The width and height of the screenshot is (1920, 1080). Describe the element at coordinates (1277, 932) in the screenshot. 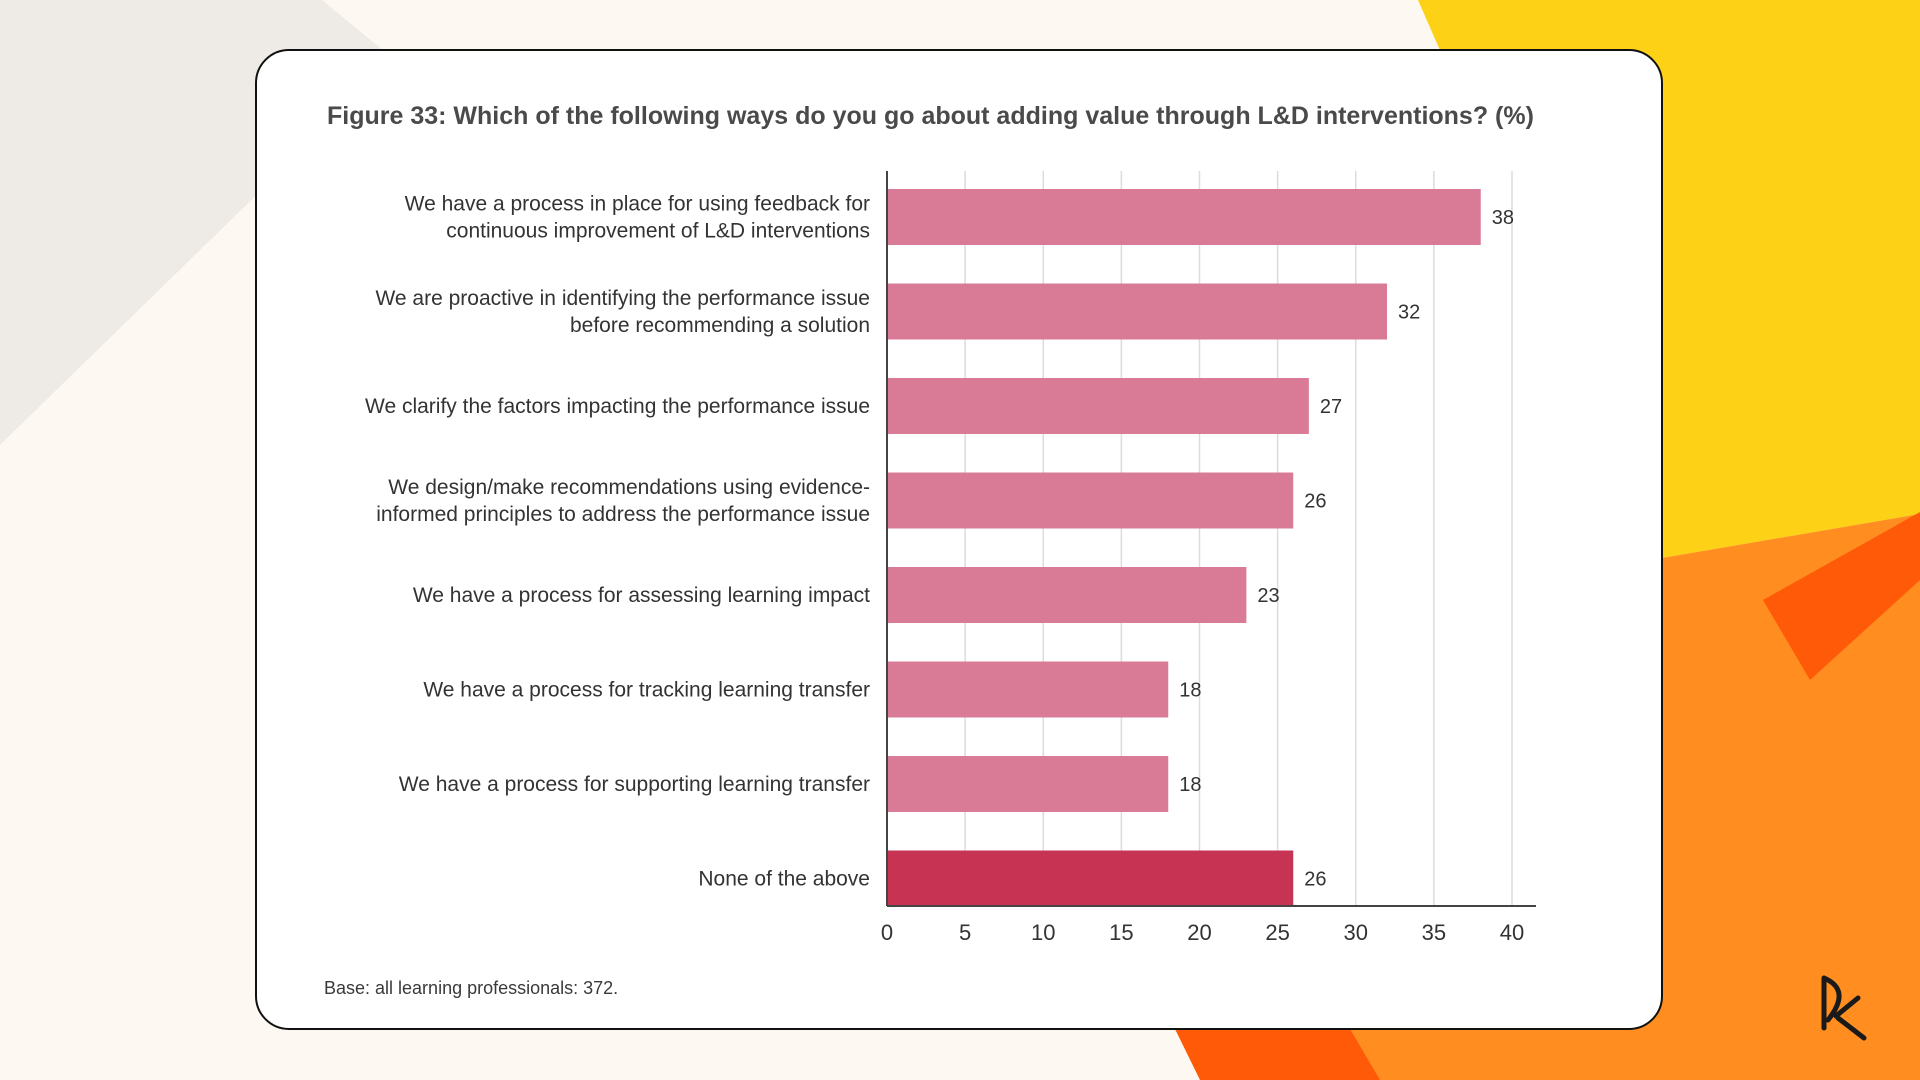

I see `x-tick-label: 25` at that location.